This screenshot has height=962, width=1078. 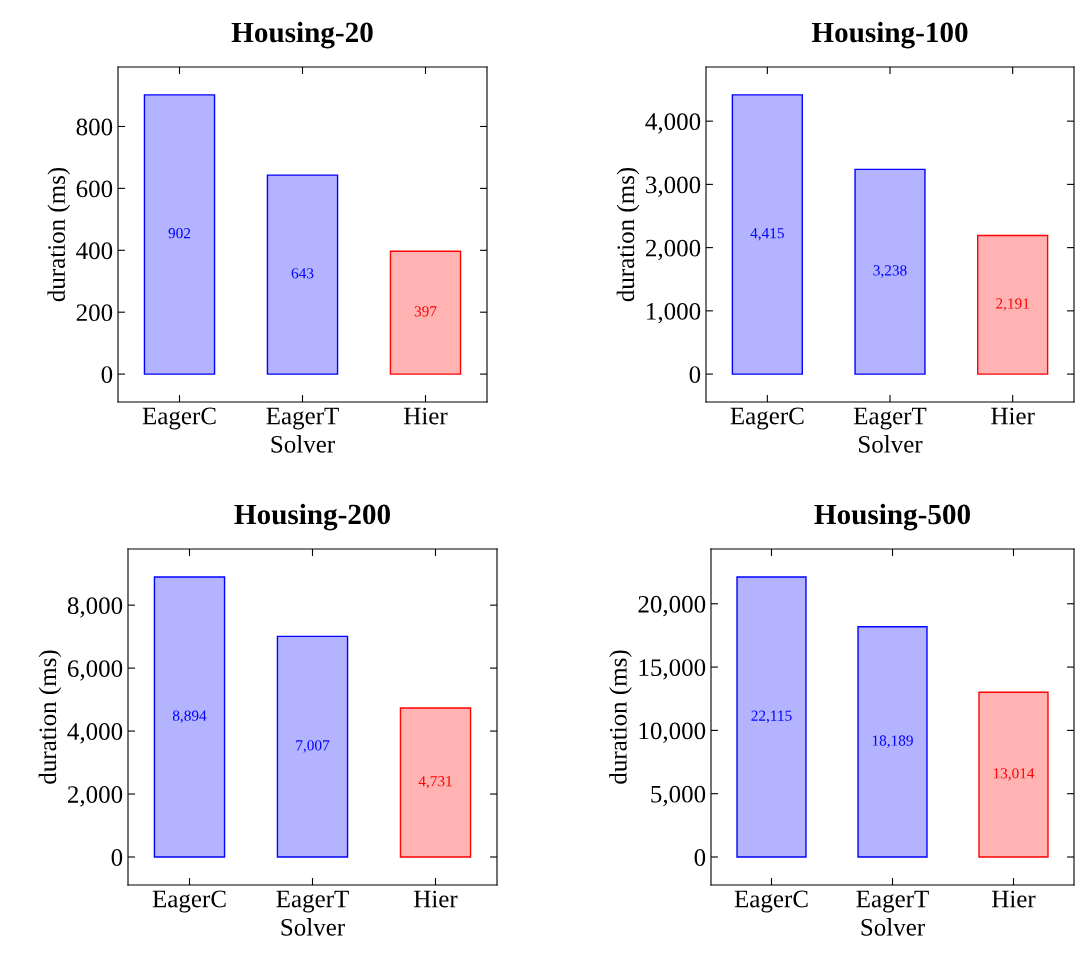 I want to click on data-label: 18,189, so click(x=892, y=741).